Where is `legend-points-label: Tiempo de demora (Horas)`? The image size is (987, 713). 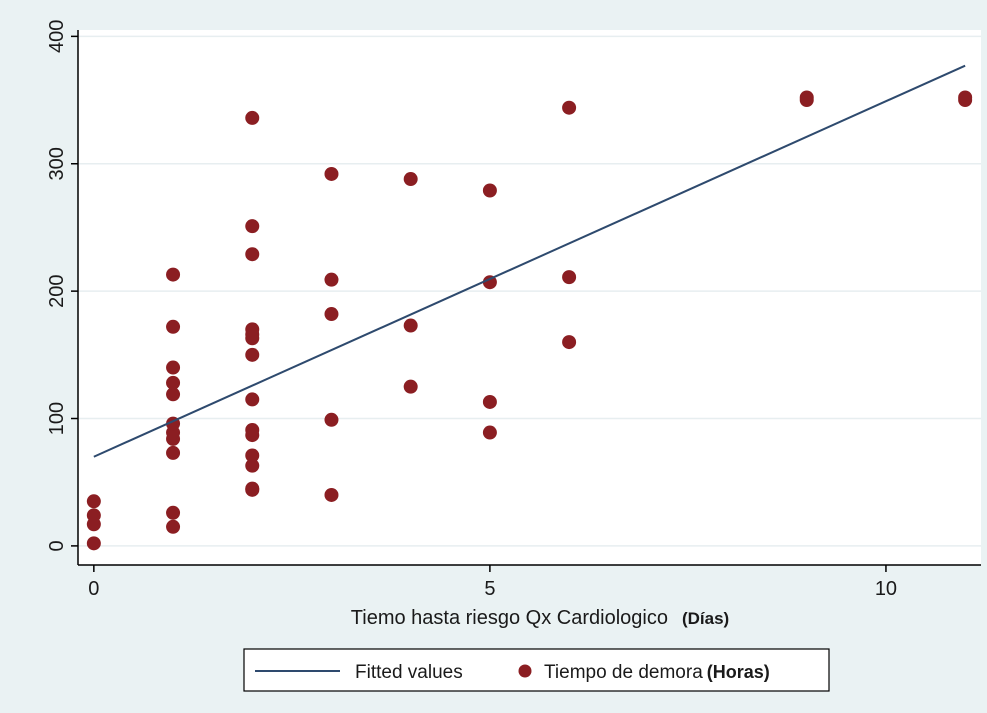
legend-points-label: Tiempo de demora (Horas) is located at coordinates (657, 672).